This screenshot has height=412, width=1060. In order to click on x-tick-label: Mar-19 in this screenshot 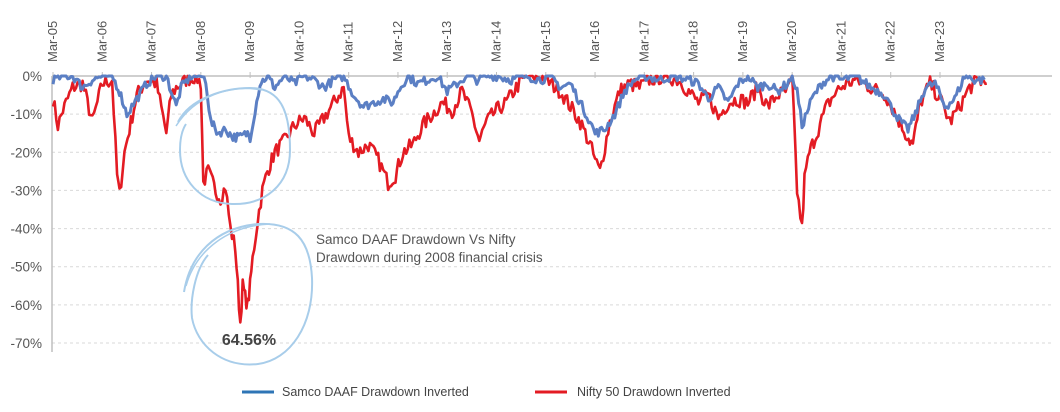, I will do `click(742, 41)`.